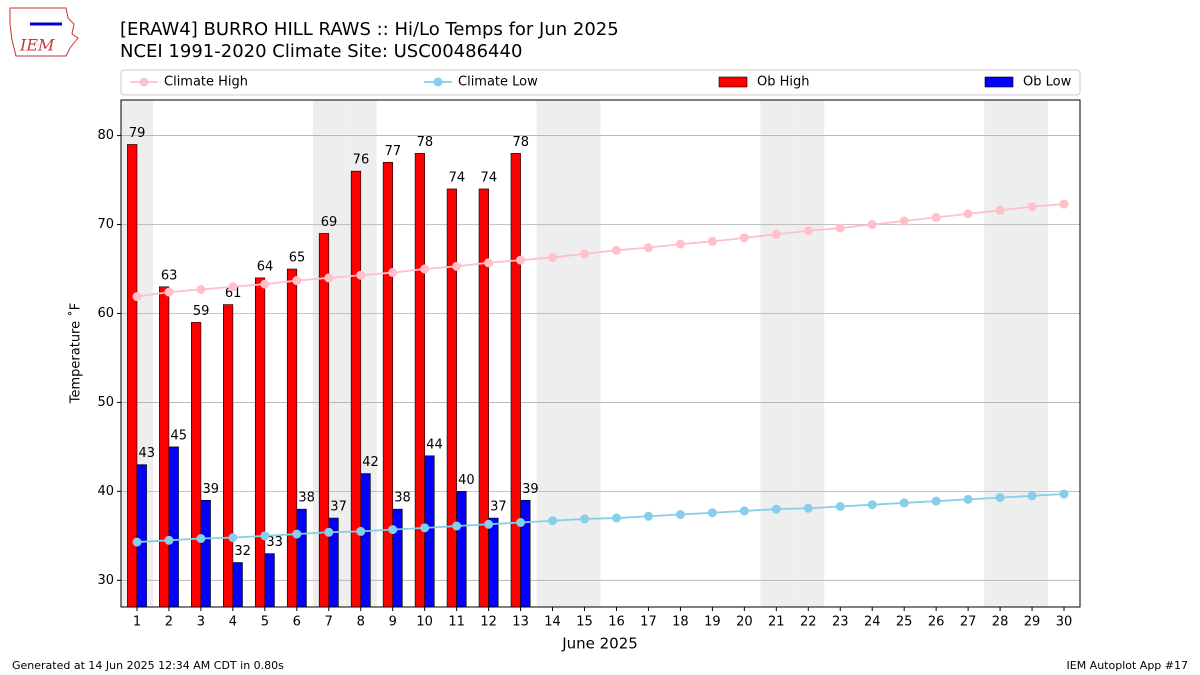  I want to click on x-tick-label: 6, so click(297, 622).